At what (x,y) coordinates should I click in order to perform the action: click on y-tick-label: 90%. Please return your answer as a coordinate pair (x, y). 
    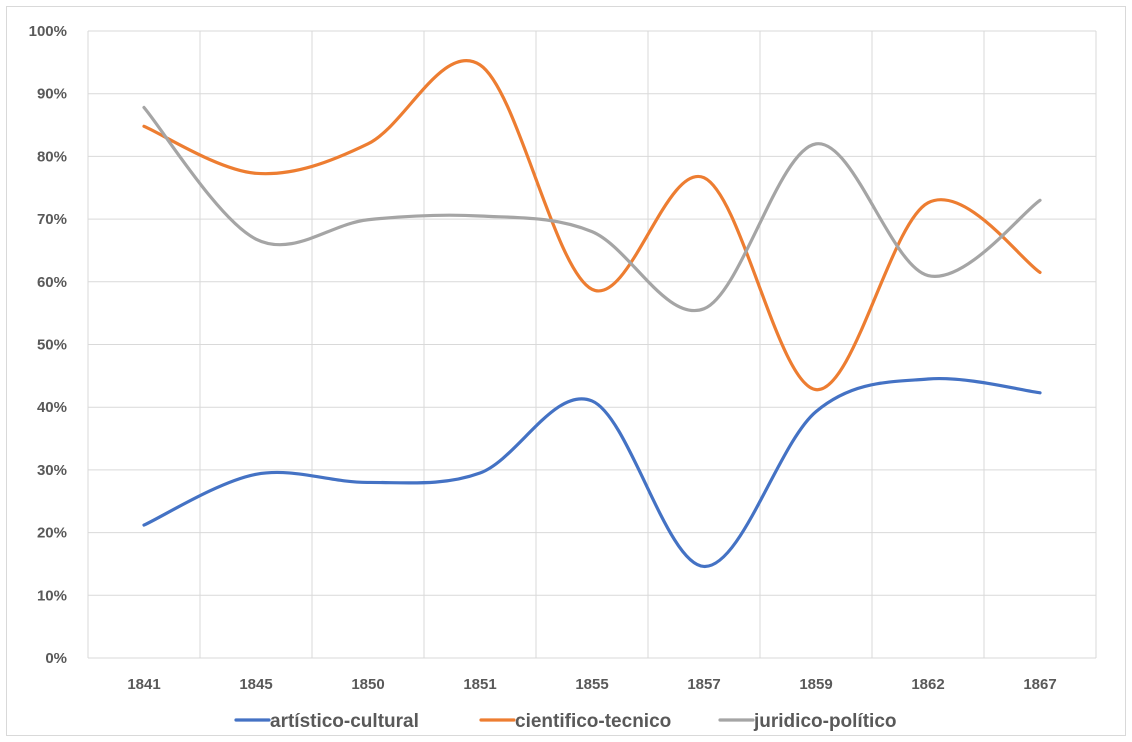
    Looking at the image, I should click on (52, 94).